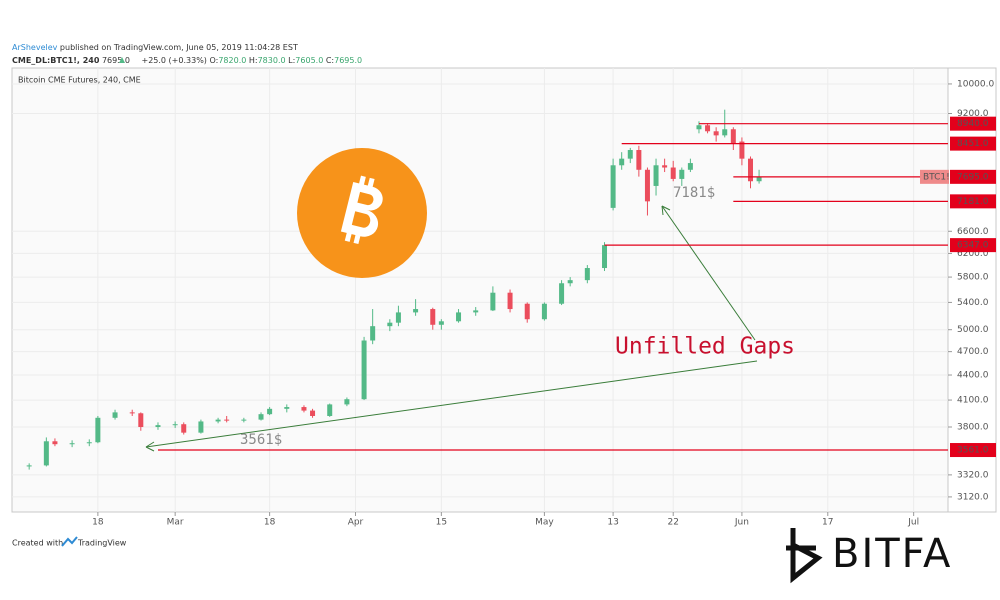 This screenshot has height=600, width=1000. I want to click on y-tick-label: 5400.0, so click(973, 303).